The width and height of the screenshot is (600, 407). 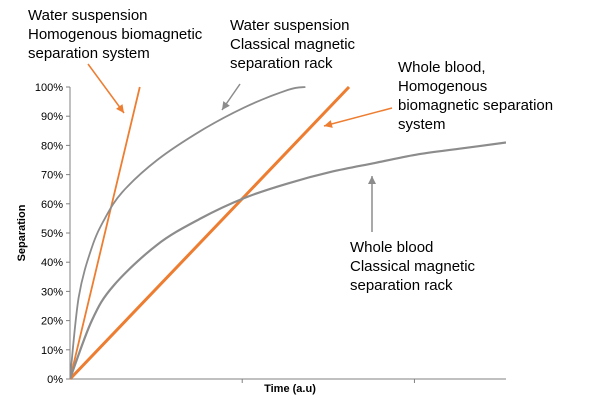 What do you see at coordinates (52, 322) in the screenshot?
I see `y-tick-label-2: 20%` at bounding box center [52, 322].